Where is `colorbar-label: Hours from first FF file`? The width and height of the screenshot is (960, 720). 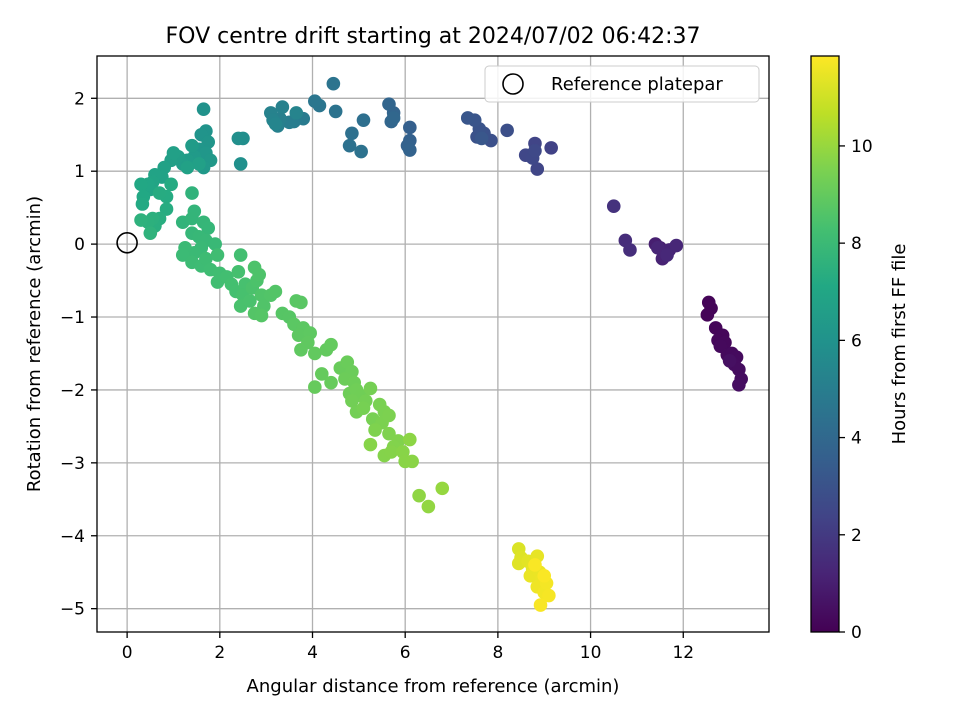 colorbar-label: Hours from first FF file is located at coordinates (899, 344).